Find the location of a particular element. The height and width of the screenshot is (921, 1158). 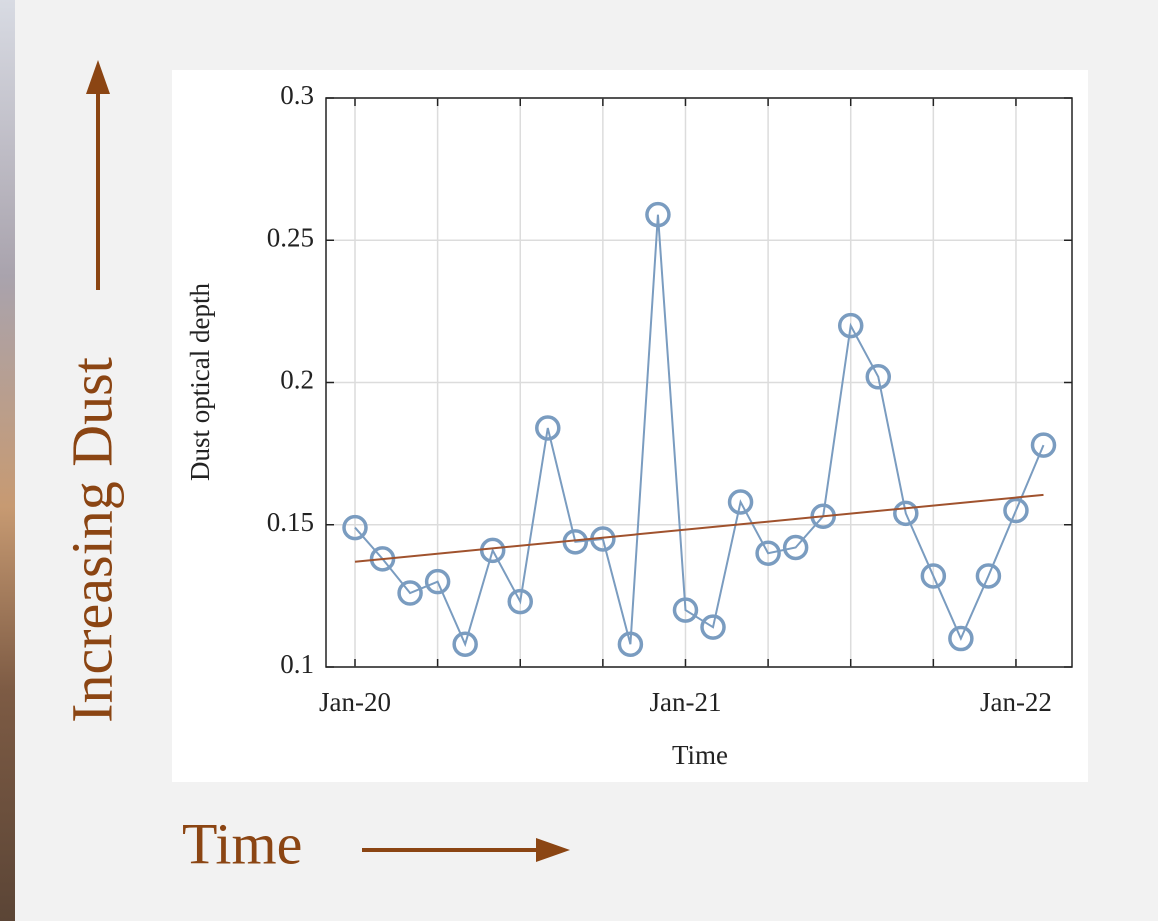

x-tick-label: Jan-22 is located at coordinates (1016, 702).